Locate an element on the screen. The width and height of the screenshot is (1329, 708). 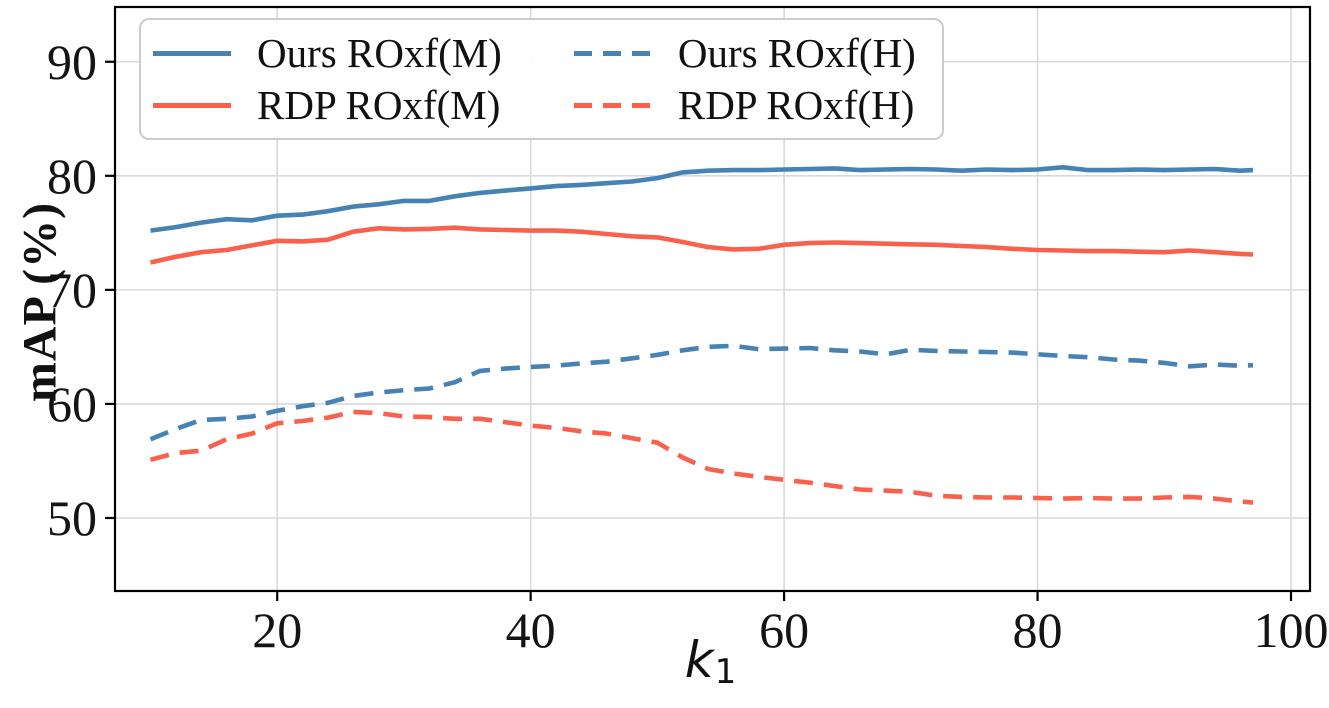
y-axis-label: mAP (%) is located at coordinates (40, 302).